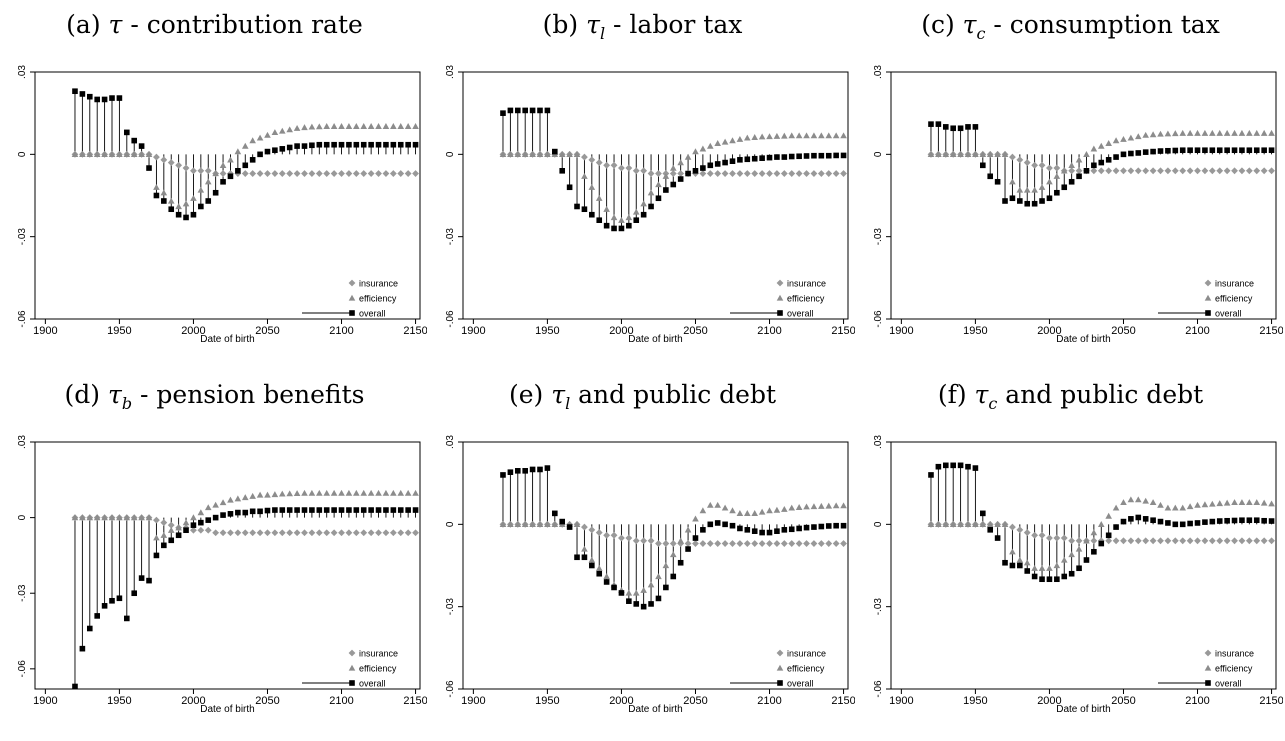 Image resolution: width=1285 pixels, height=741 pixels. Describe the element at coordinates (1083, 195) in the screenshot. I see `plot-frame` at that location.